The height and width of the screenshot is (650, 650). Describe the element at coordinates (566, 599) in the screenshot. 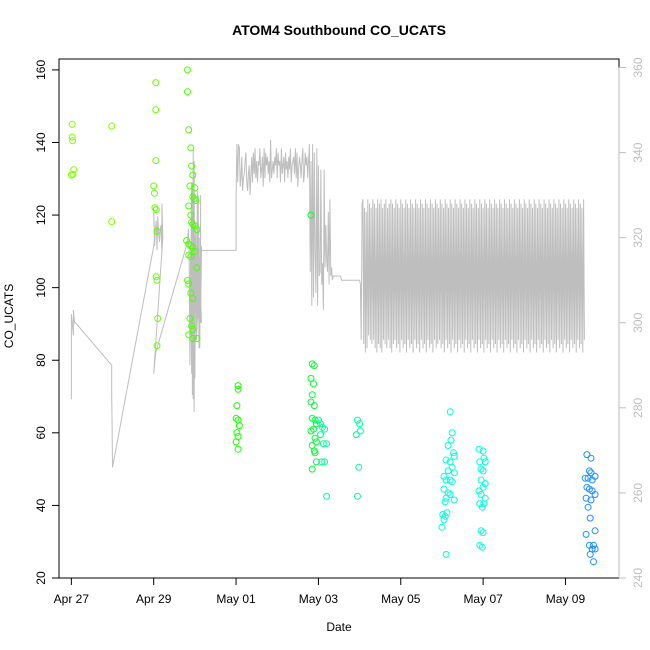

I see `x-tick-label: May 09` at that location.